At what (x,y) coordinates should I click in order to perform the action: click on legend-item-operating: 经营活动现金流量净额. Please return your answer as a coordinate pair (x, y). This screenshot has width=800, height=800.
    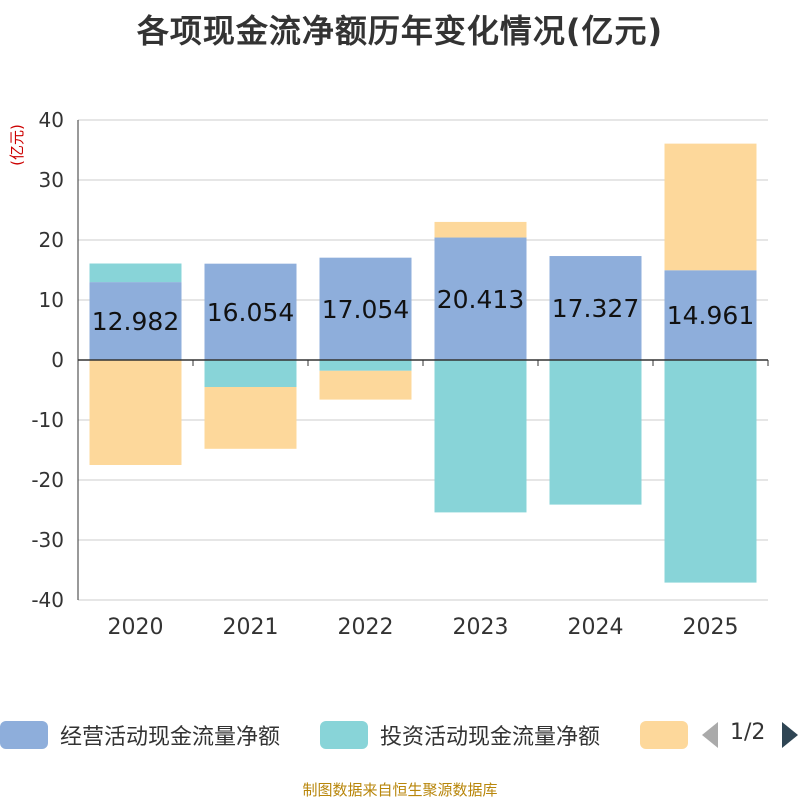
    Looking at the image, I should click on (140, 735).